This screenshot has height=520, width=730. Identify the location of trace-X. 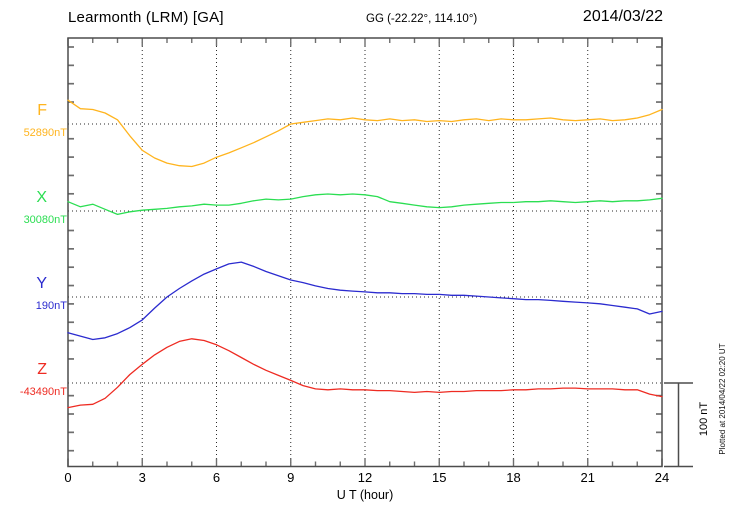
(365, 204).